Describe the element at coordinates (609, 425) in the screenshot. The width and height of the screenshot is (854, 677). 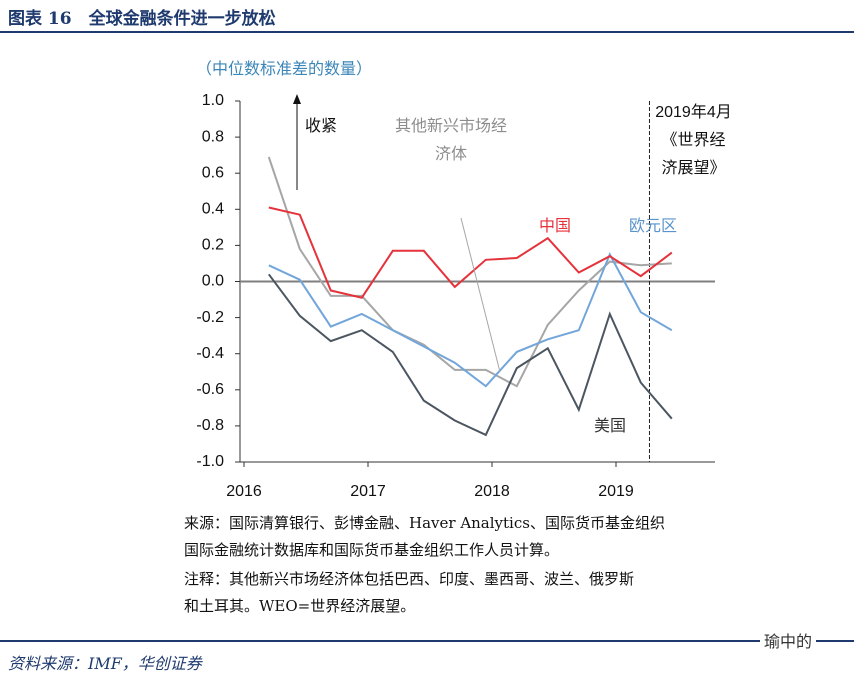
I see `series-label: 美国` at that location.